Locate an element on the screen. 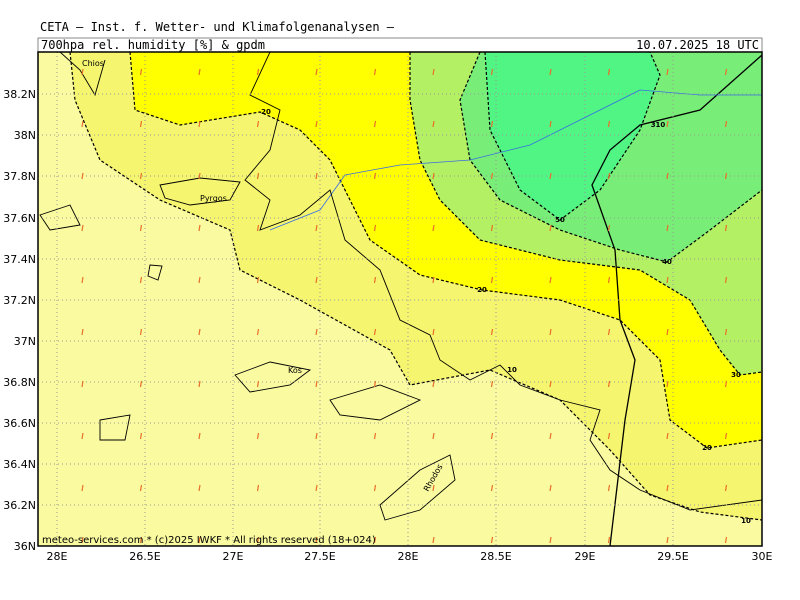 The width and height of the screenshot is (800, 600). lat-label: 38N is located at coordinates (25, 135).